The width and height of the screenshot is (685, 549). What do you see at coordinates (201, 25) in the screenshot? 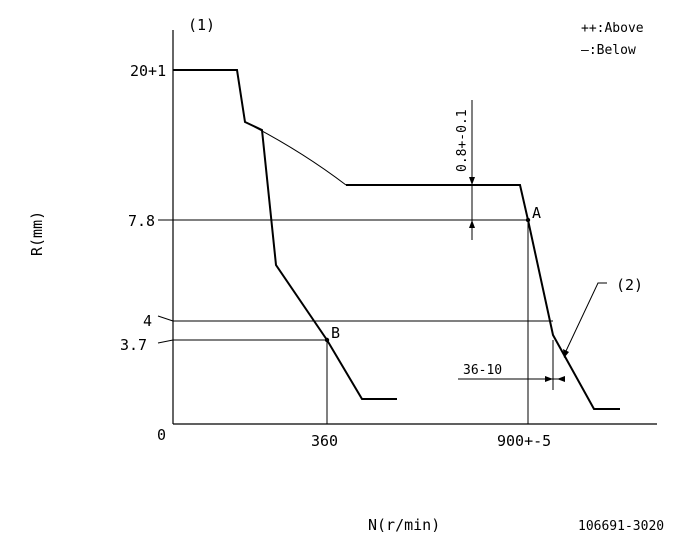
I see `label-1: (1)` at bounding box center [201, 25].